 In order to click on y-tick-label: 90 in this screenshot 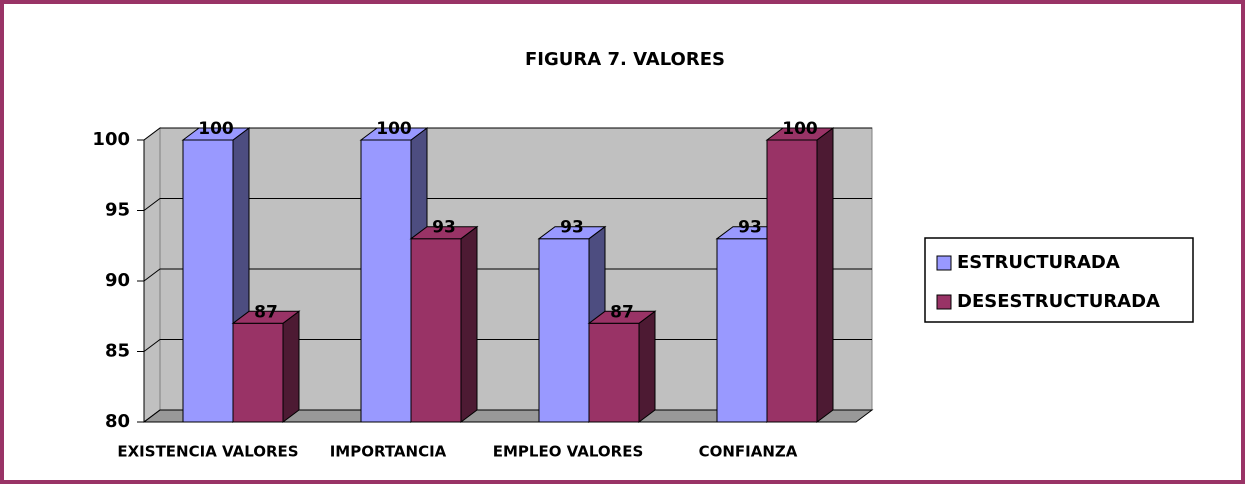, I will do `click(117, 280)`.